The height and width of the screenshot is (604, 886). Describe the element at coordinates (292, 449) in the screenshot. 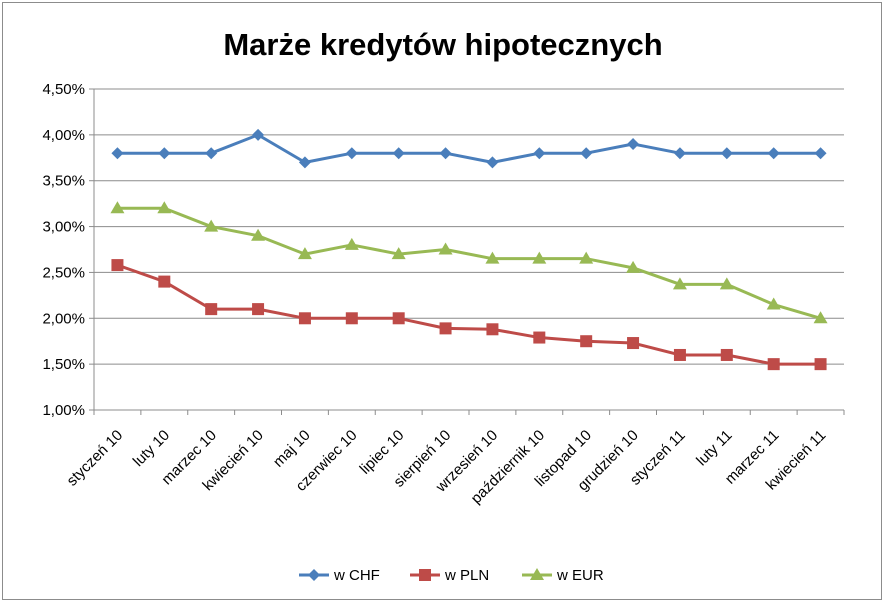

I see `x-tick-label: maj 10` at that location.